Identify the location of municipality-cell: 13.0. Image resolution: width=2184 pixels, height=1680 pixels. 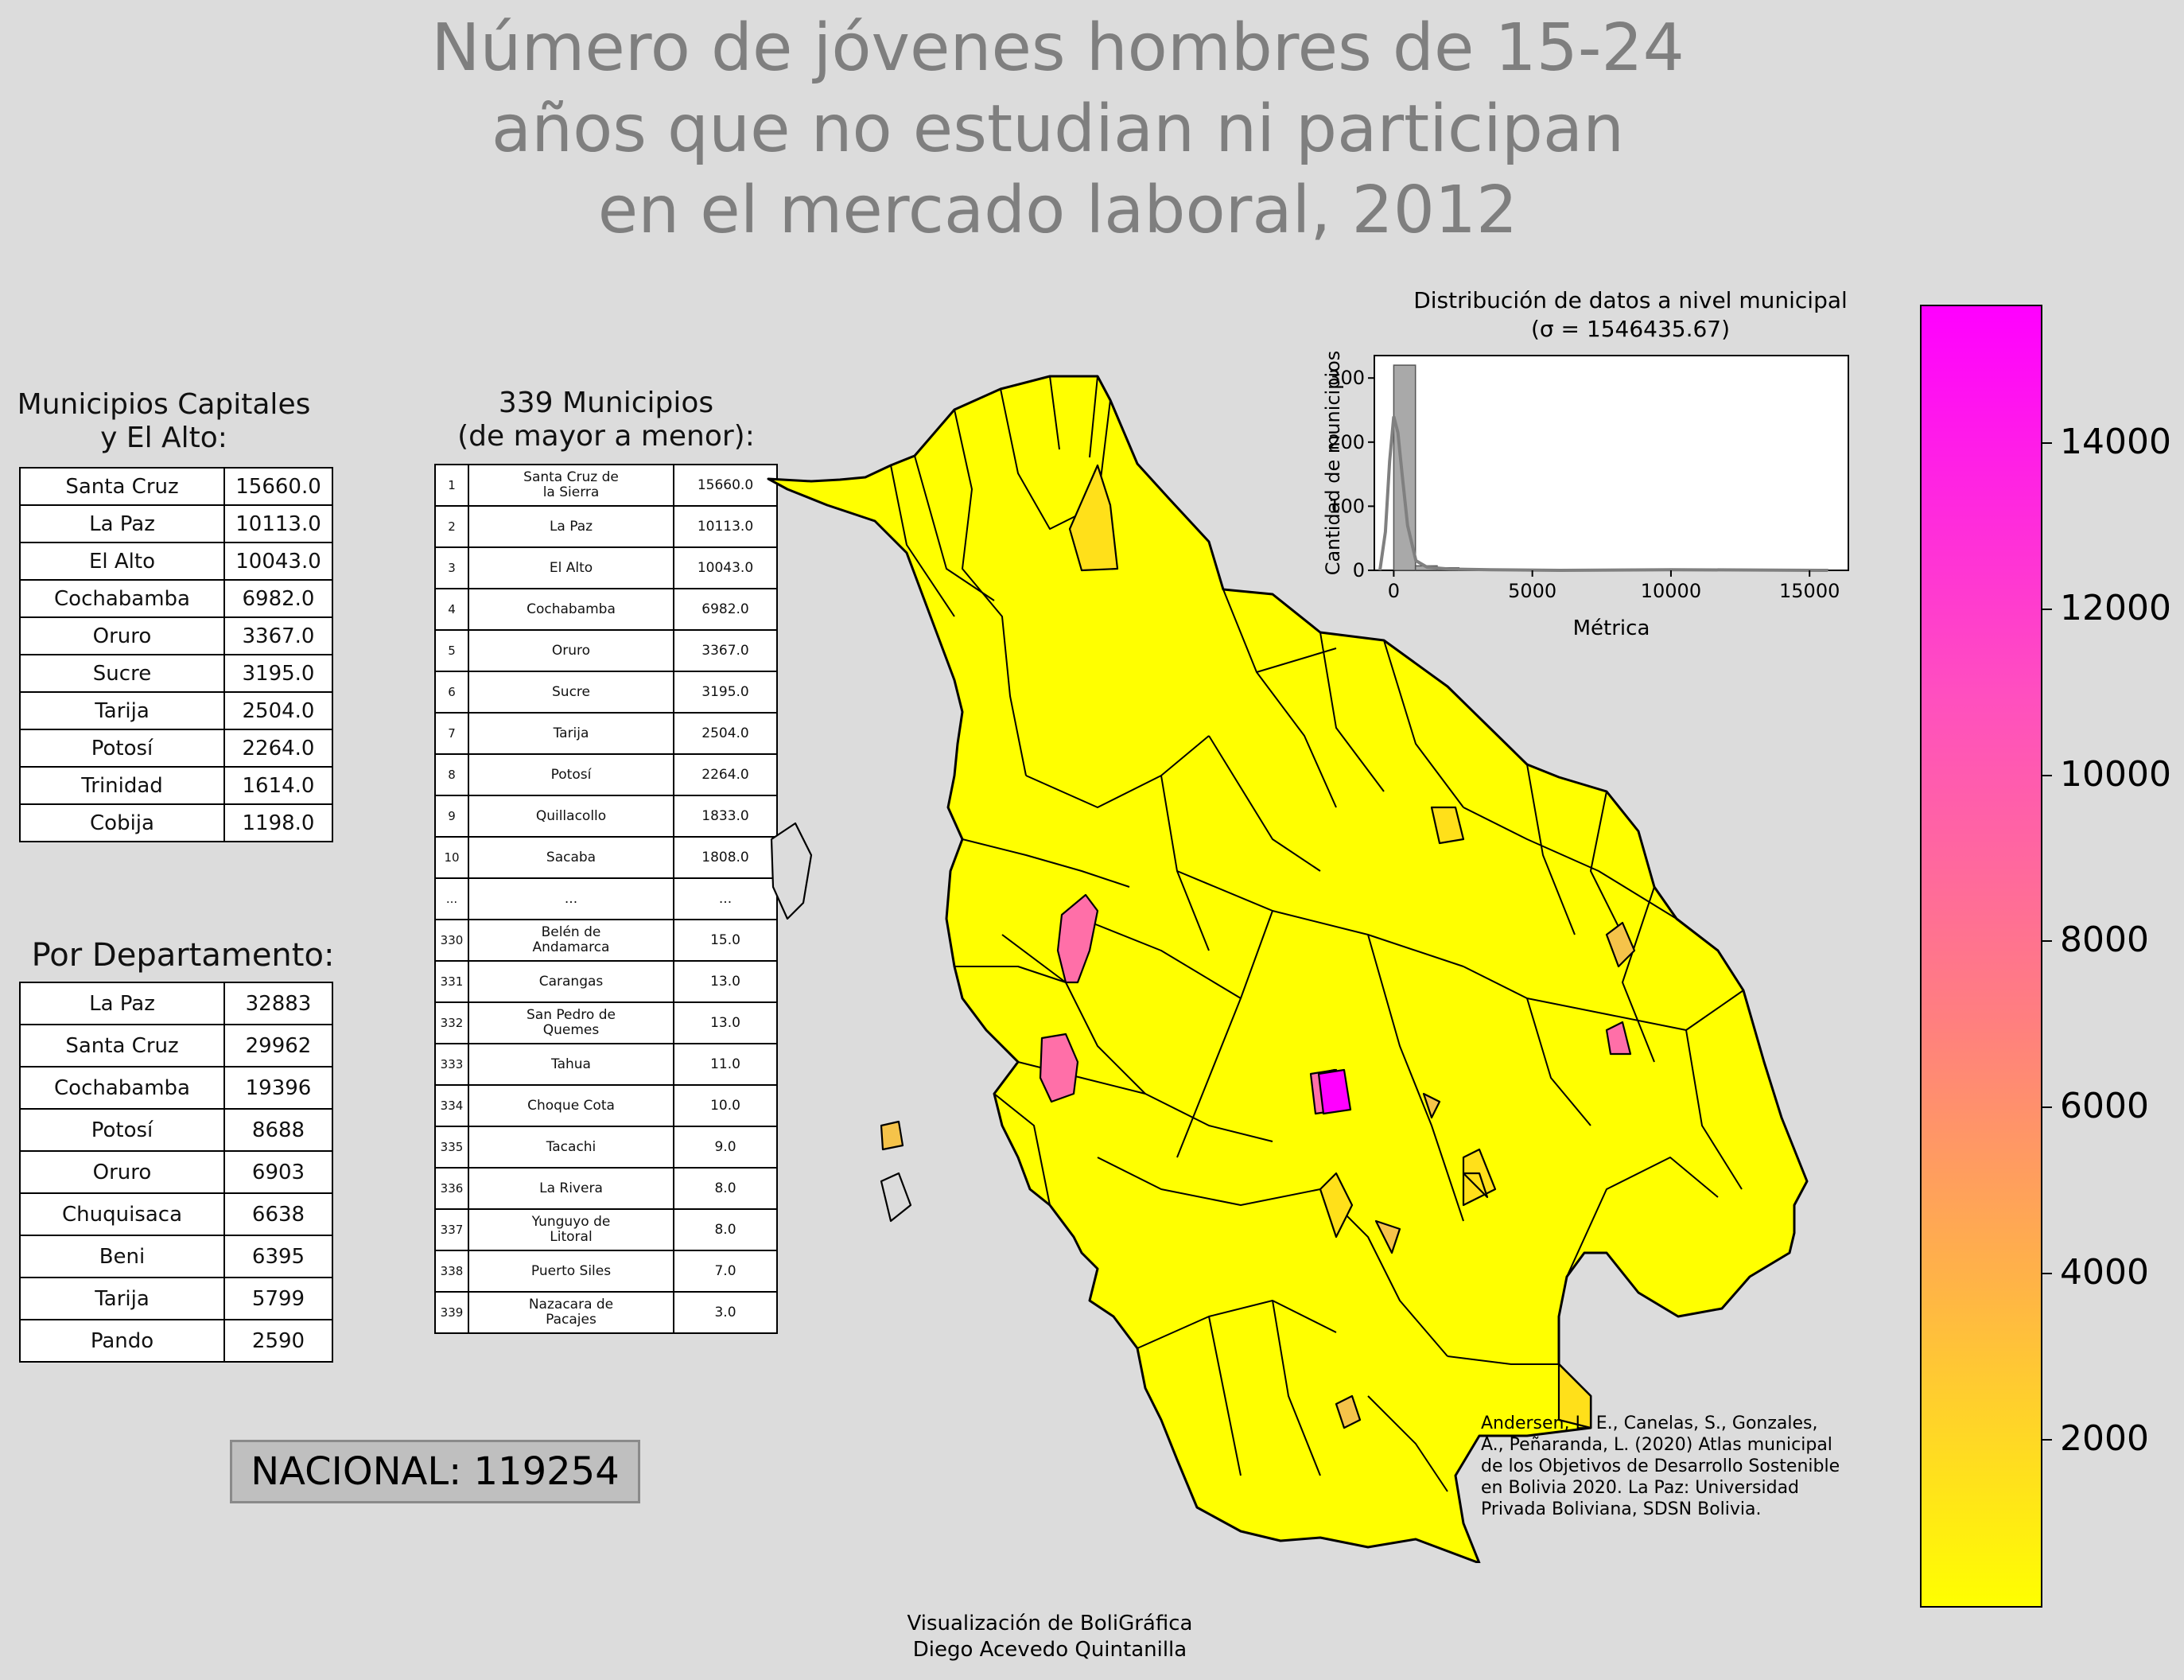
(725, 981).